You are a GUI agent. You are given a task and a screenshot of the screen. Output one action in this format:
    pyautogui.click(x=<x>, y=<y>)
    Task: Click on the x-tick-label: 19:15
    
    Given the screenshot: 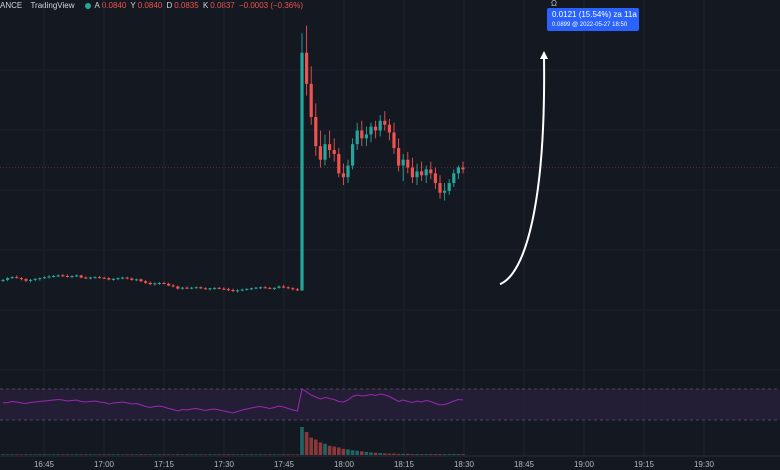 What is the action you would take?
    pyautogui.click(x=644, y=464)
    